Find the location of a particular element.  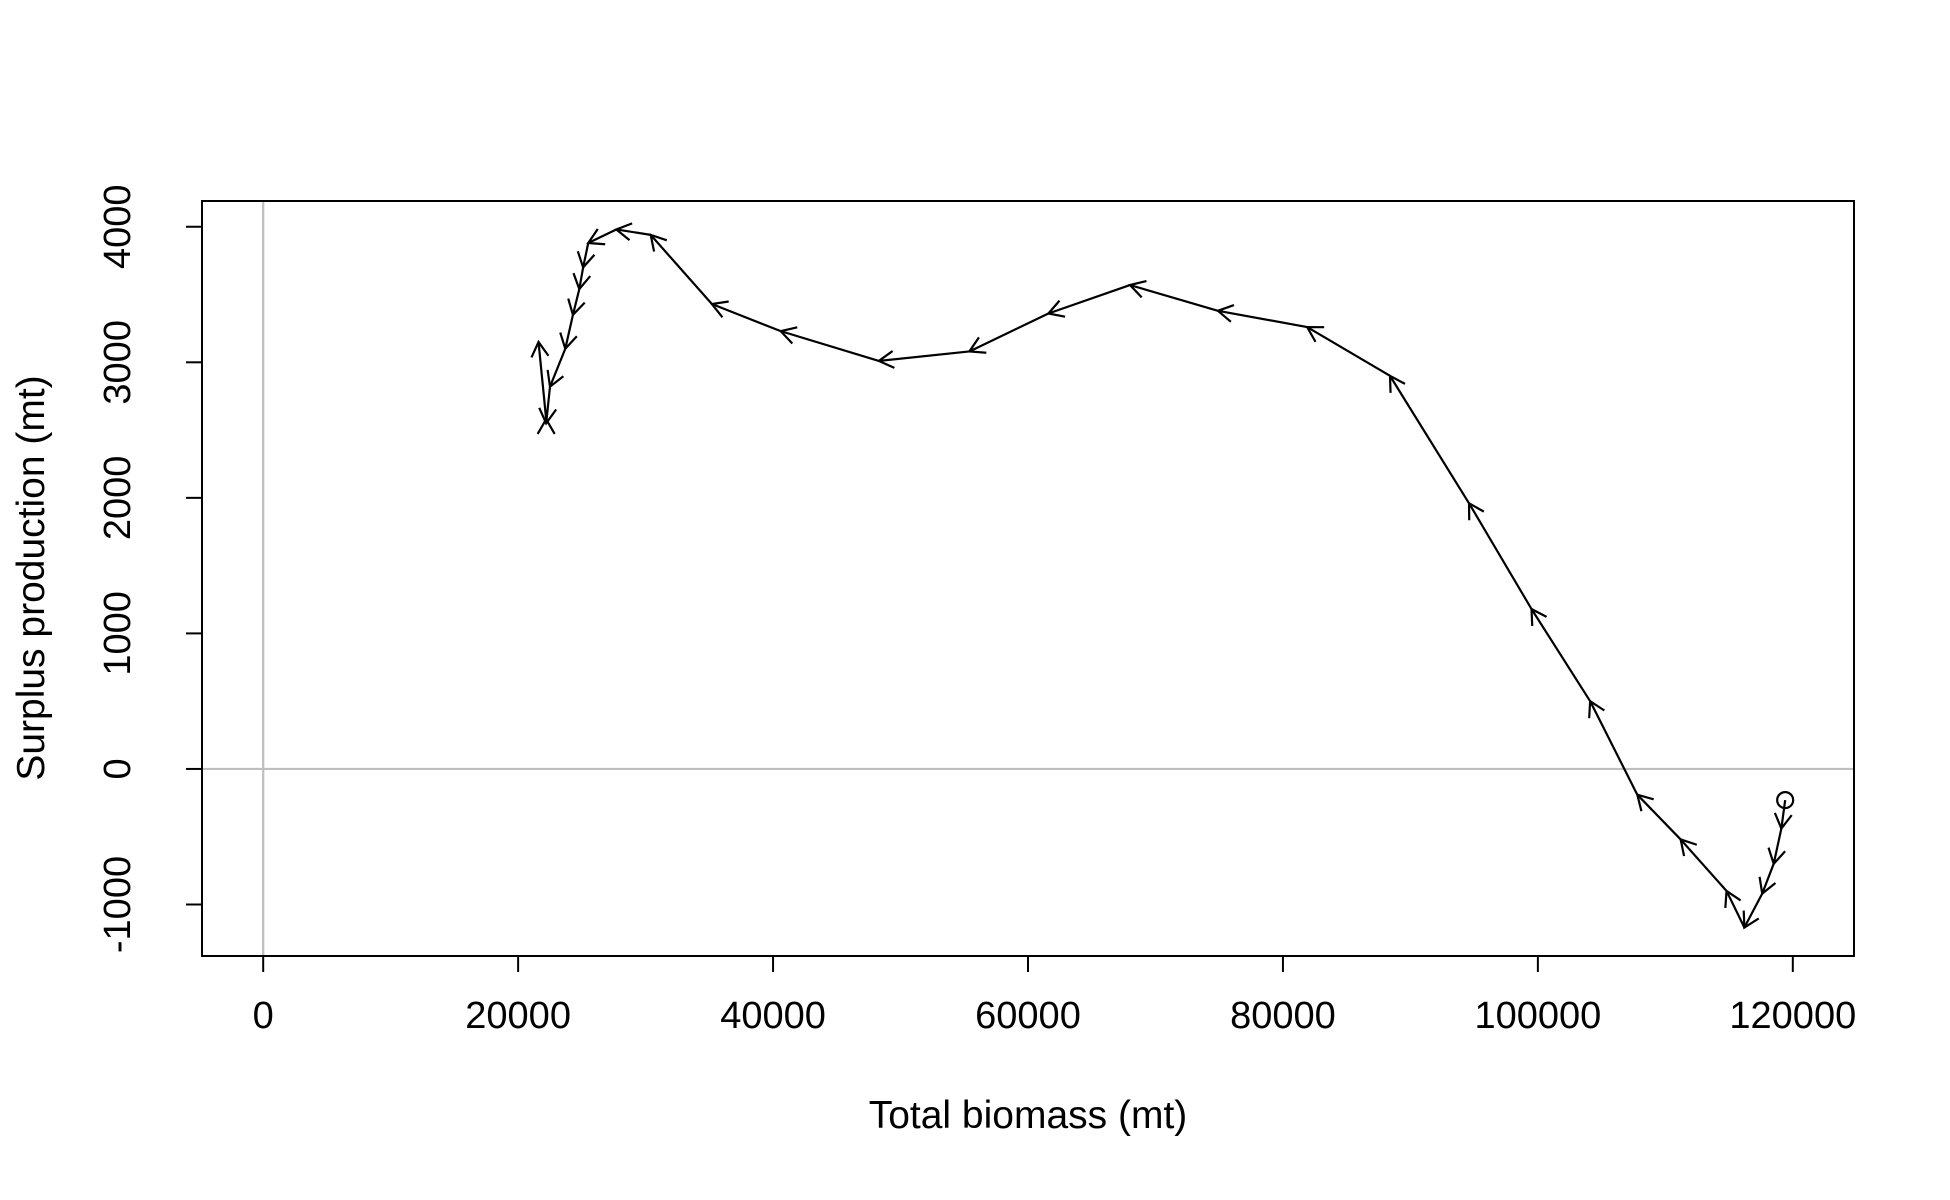

x-tick-label: 0 is located at coordinates (263, 1016).